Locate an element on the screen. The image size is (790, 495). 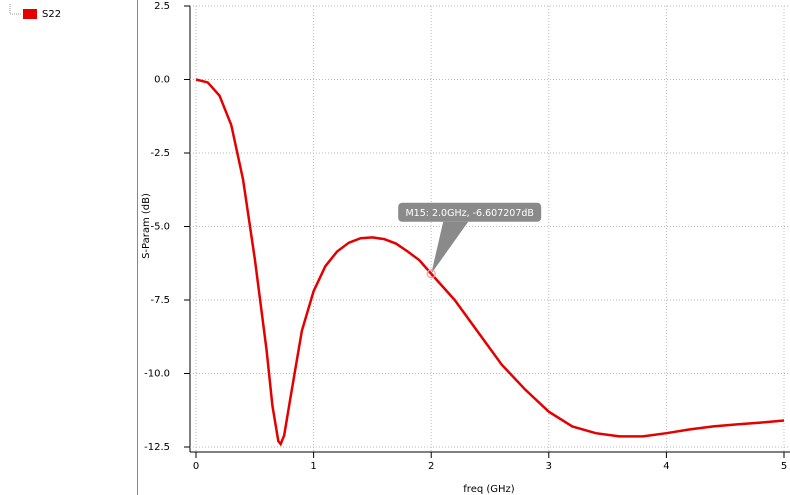
x-tick-label: 3 is located at coordinates (549, 466).